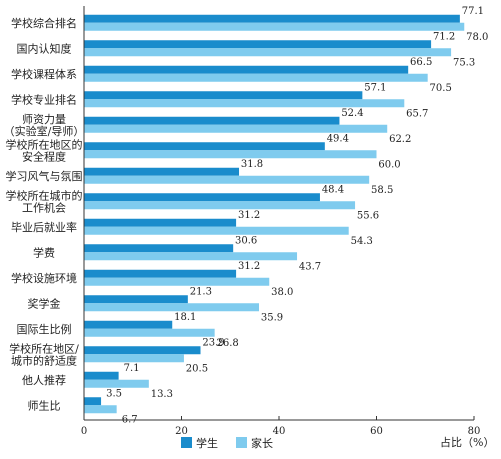  Describe the element at coordinates (44, 150) in the screenshot. I see `category-label-5: 学校所在地区的安全程度` at that location.